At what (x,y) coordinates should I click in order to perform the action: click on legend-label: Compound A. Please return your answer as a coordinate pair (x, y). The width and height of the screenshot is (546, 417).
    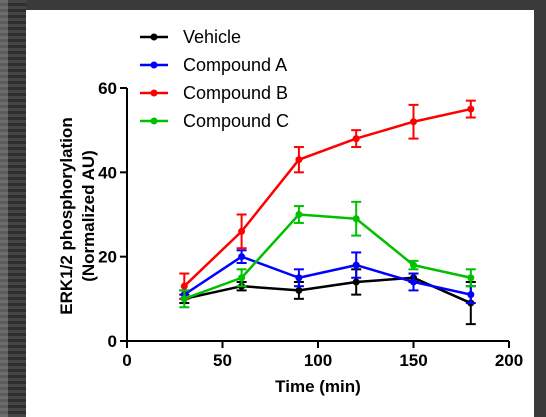
    Looking at the image, I should click on (235, 65).